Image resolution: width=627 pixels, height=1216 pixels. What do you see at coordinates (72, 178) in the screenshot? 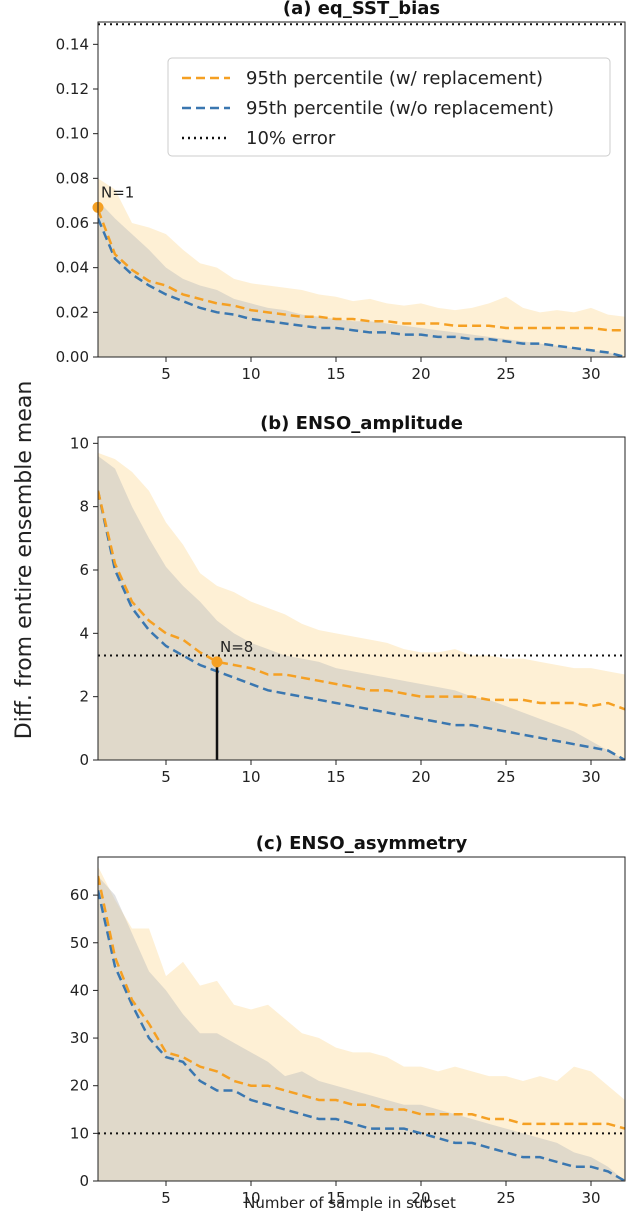
I see `y-tick-label: 0.08` at bounding box center [72, 178].